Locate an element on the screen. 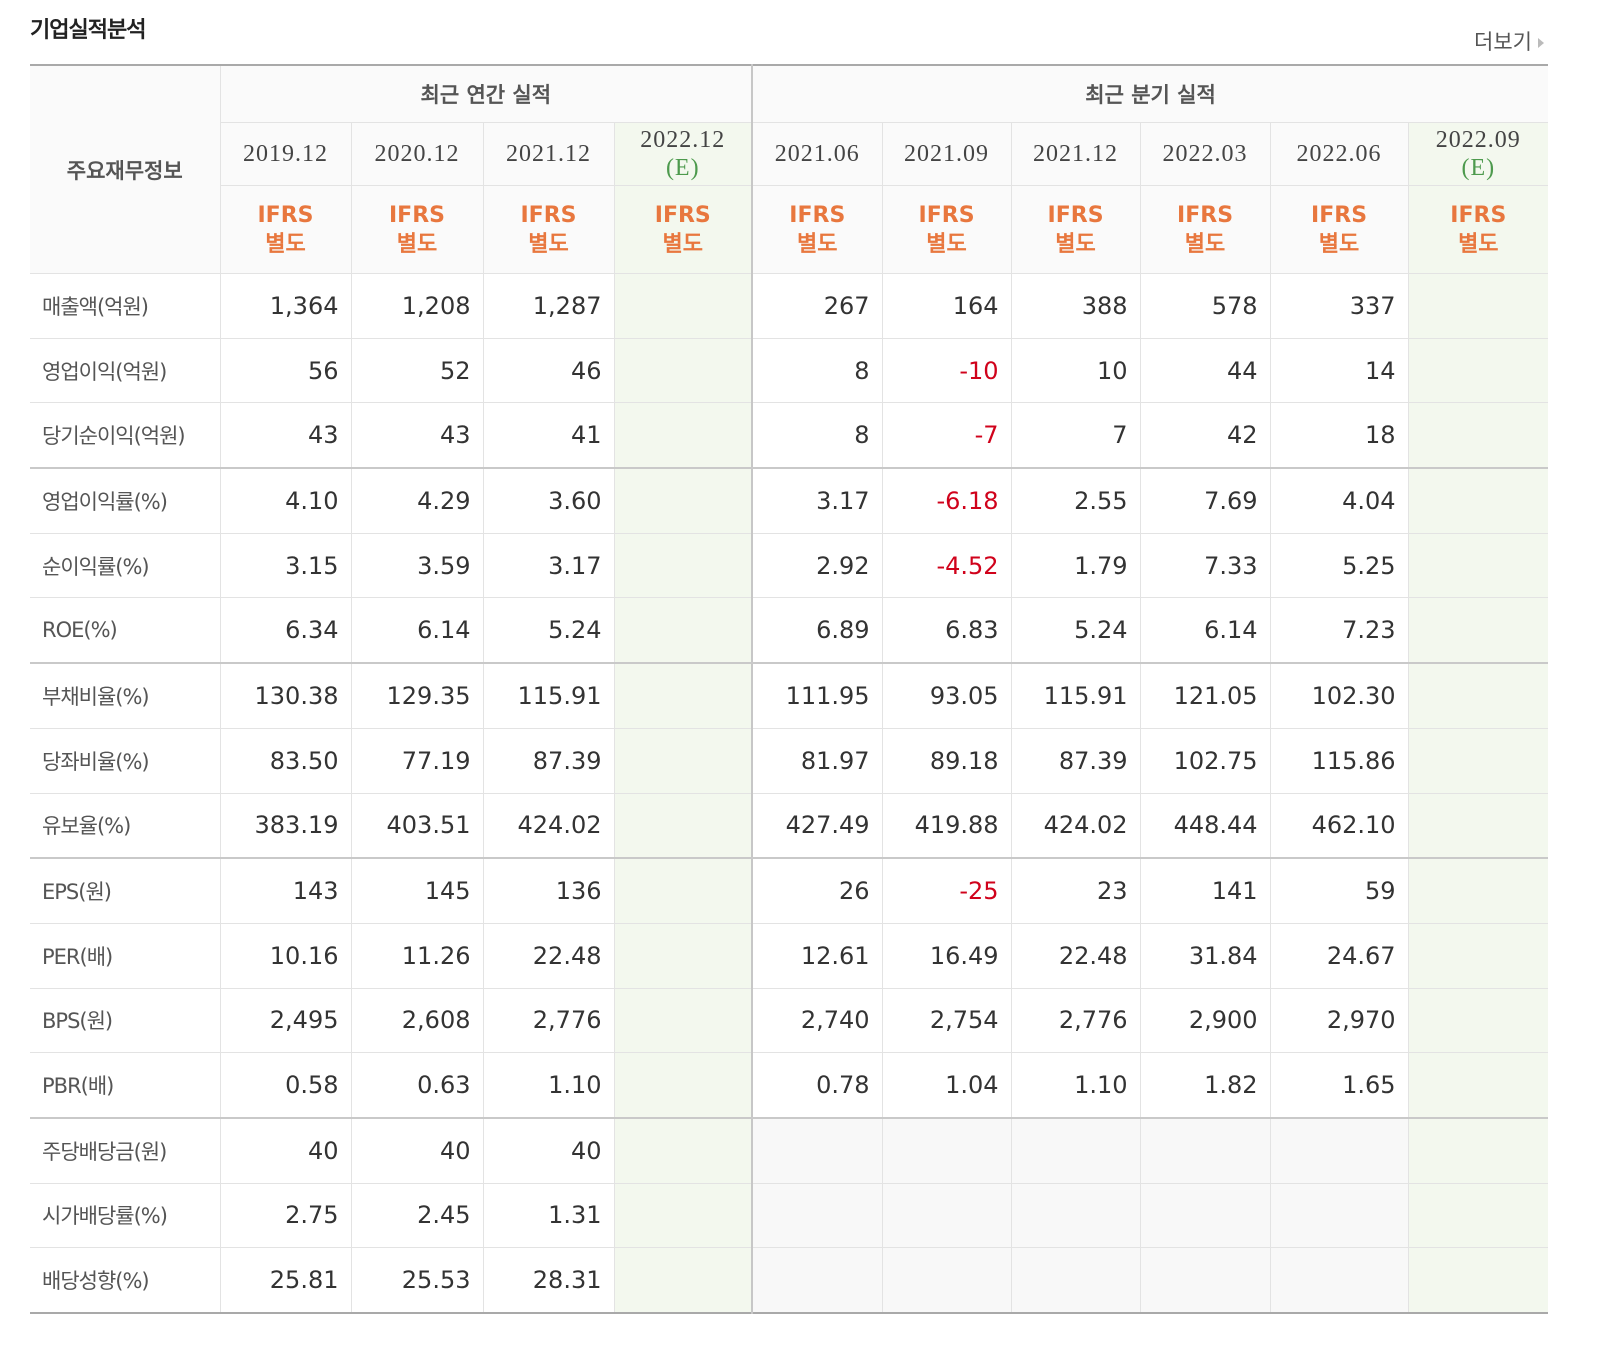 The width and height of the screenshot is (1618, 1364). value-cell: 28.31 is located at coordinates (548, 1280).